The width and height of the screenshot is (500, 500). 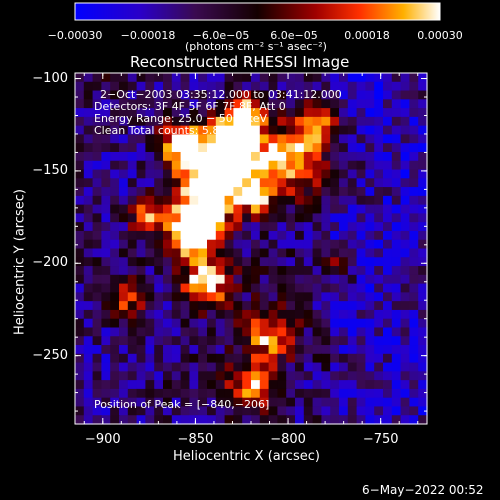 What do you see at coordinates (294, 35) in the screenshot?
I see `colorbar-tick-label: 6.0e−05` at bounding box center [294, 35].